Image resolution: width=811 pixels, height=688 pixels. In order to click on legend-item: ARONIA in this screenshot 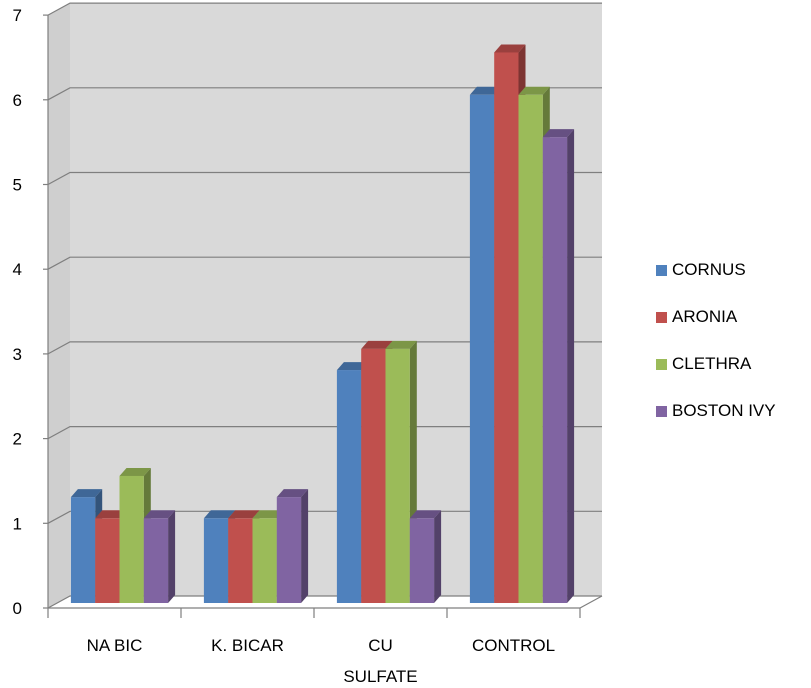, I will do `click(716, 317)`.